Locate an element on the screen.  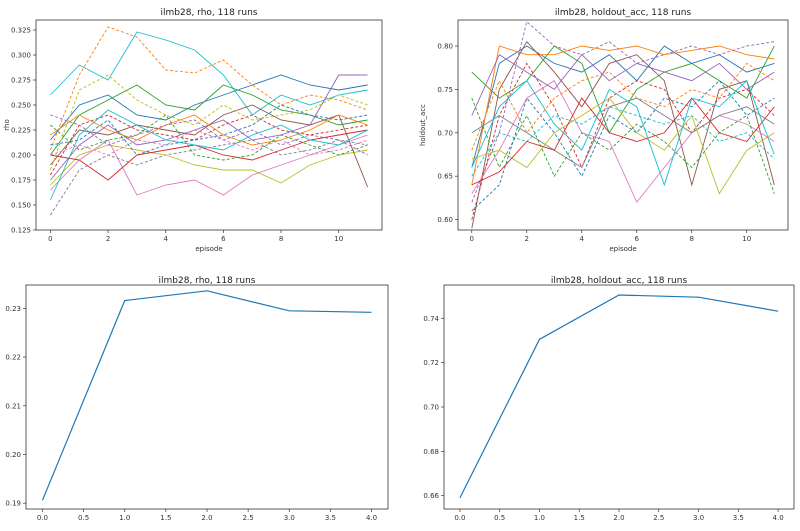
y-axis-label: rho is located at coordinates (7, 124).